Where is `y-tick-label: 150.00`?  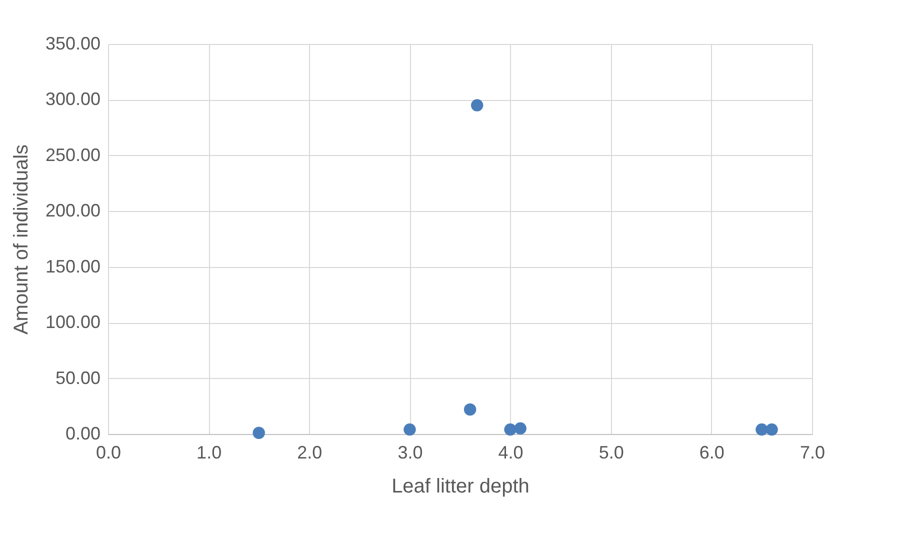
y-tick-label: 150.00 is located at coordinates (72, 266).